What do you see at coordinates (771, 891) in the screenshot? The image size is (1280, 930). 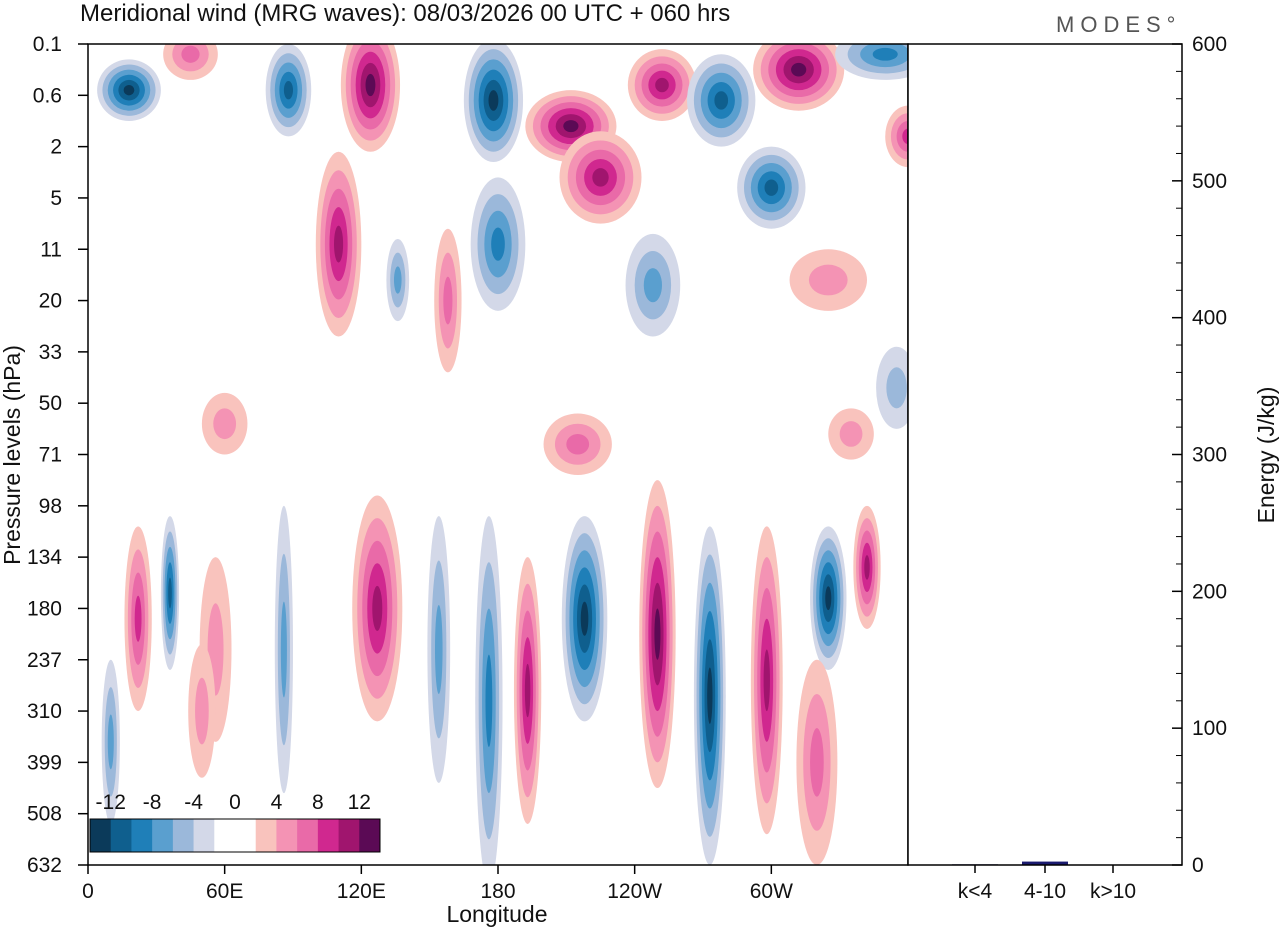 I see `x-tick-label: 60W` at bounding box center [771, 891].